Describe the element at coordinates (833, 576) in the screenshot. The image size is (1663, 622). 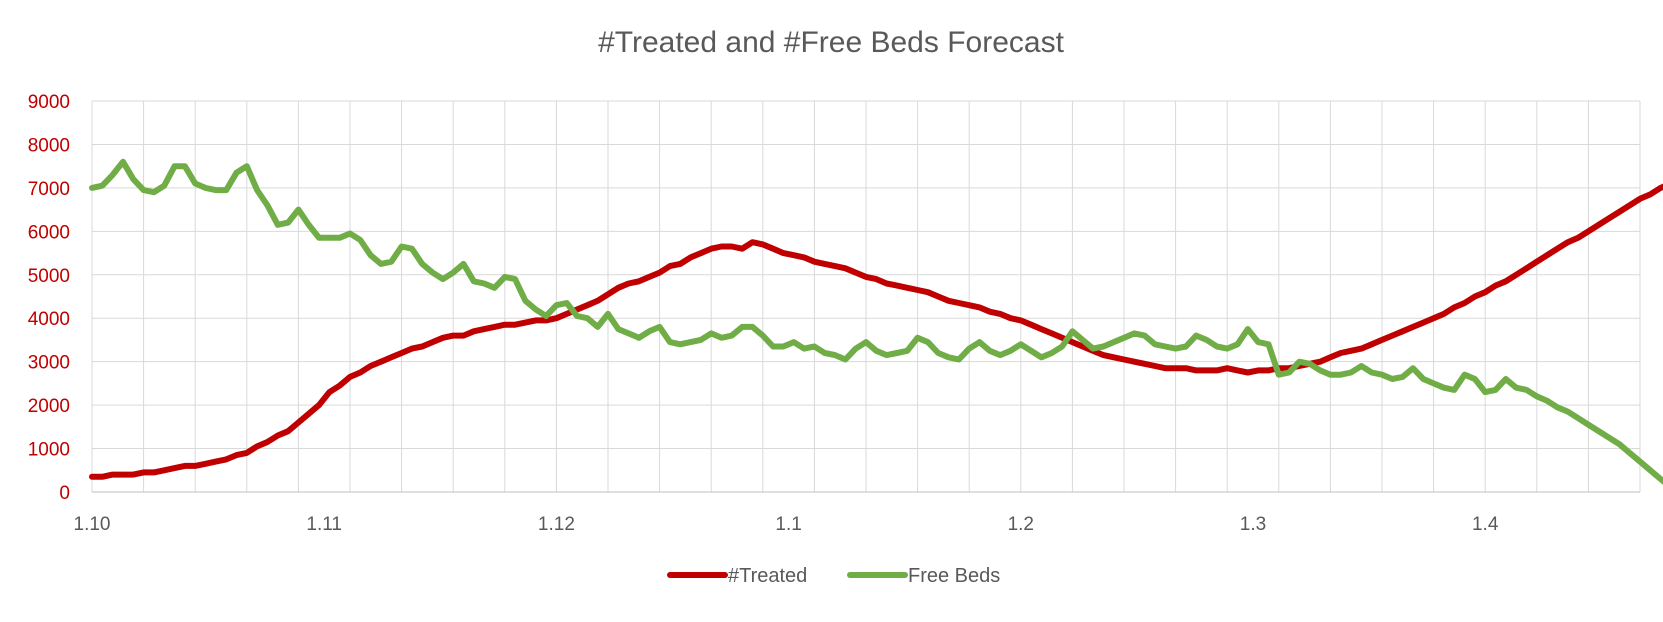
I see `legend: #Treated Free Beds` at that location.